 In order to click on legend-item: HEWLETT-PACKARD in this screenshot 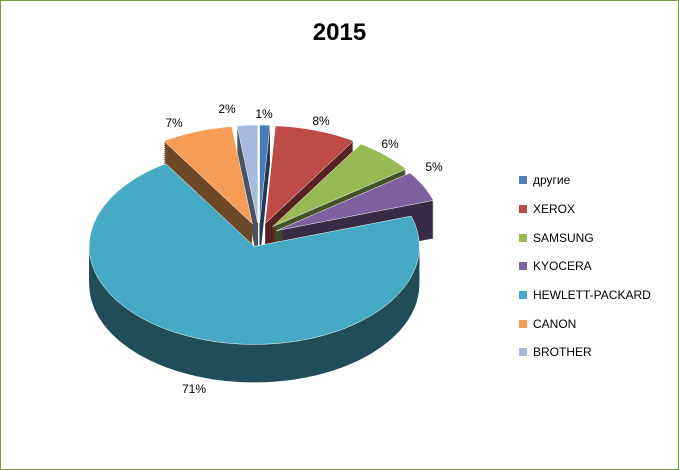, I will do `click(585, 295)`.